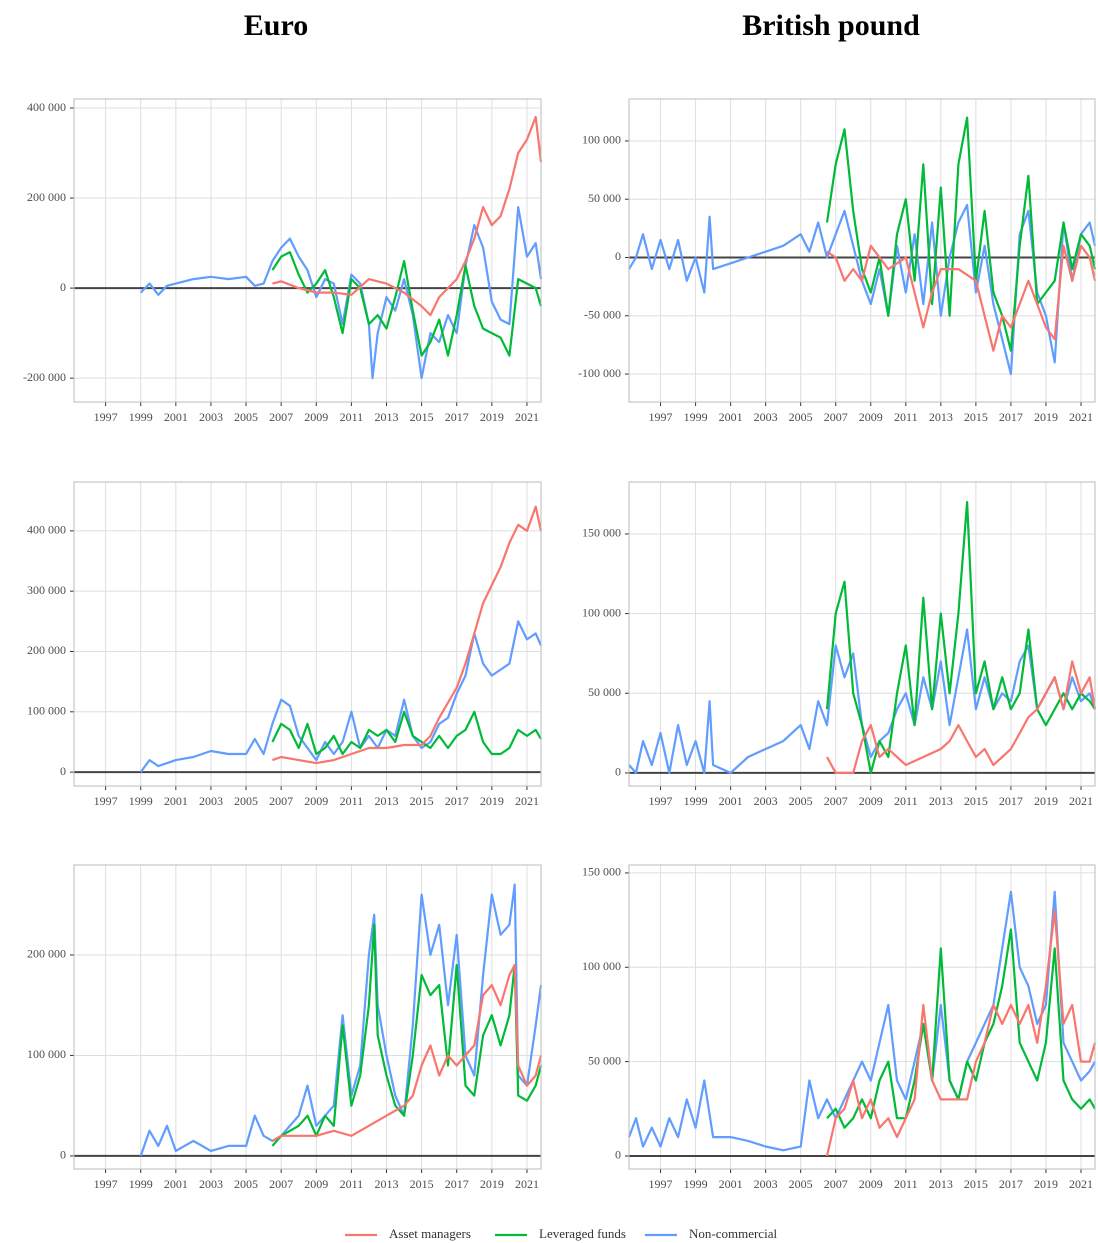 Image resolution: width=1098 pixels, height=1243 pixels. What do you see at coordinates (602, 315) in the screenshot?
I see `y-tick-label: -50 000` at bounding box center [602, 315].